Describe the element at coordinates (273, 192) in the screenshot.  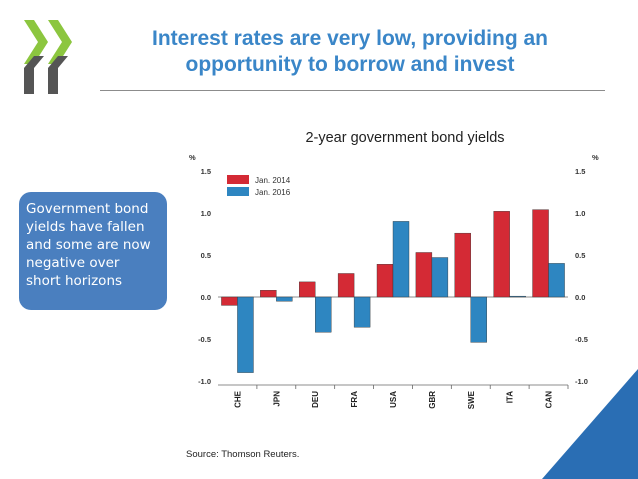
I see `legend-label: Jan. 2016` at that location.